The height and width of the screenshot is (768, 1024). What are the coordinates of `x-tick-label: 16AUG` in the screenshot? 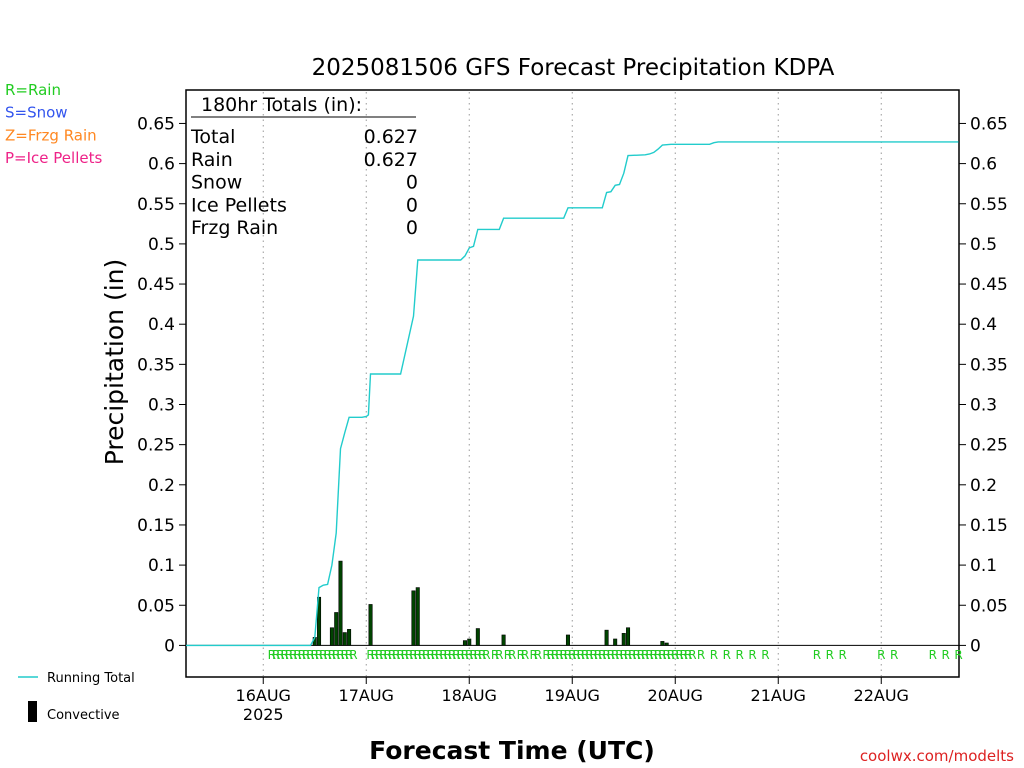 It's located at (263, 695).